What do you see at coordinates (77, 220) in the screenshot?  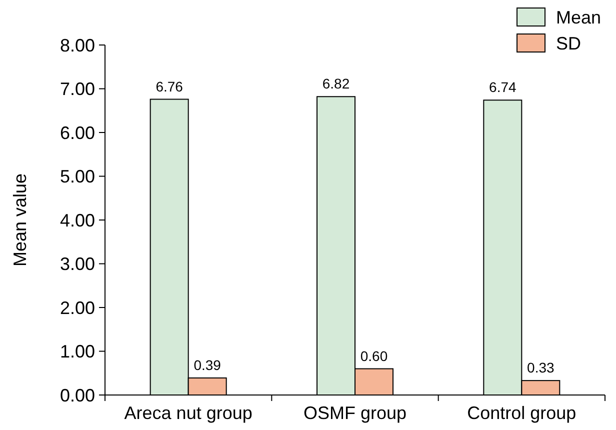 I see `y-tick-label: 4.00` at bounding box center [77, 220].